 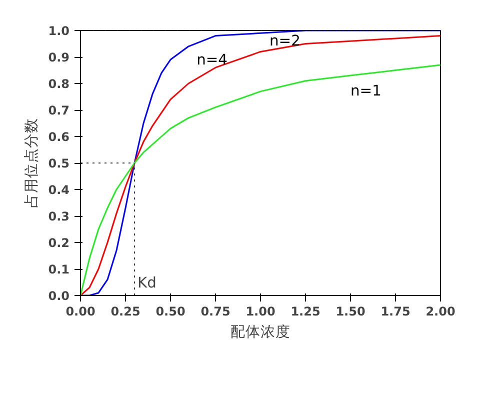 What do you see at coordinates (59, 84) in the screenshot?
I see `y-tick-label: 0.8` at bounding box center [59, 84].